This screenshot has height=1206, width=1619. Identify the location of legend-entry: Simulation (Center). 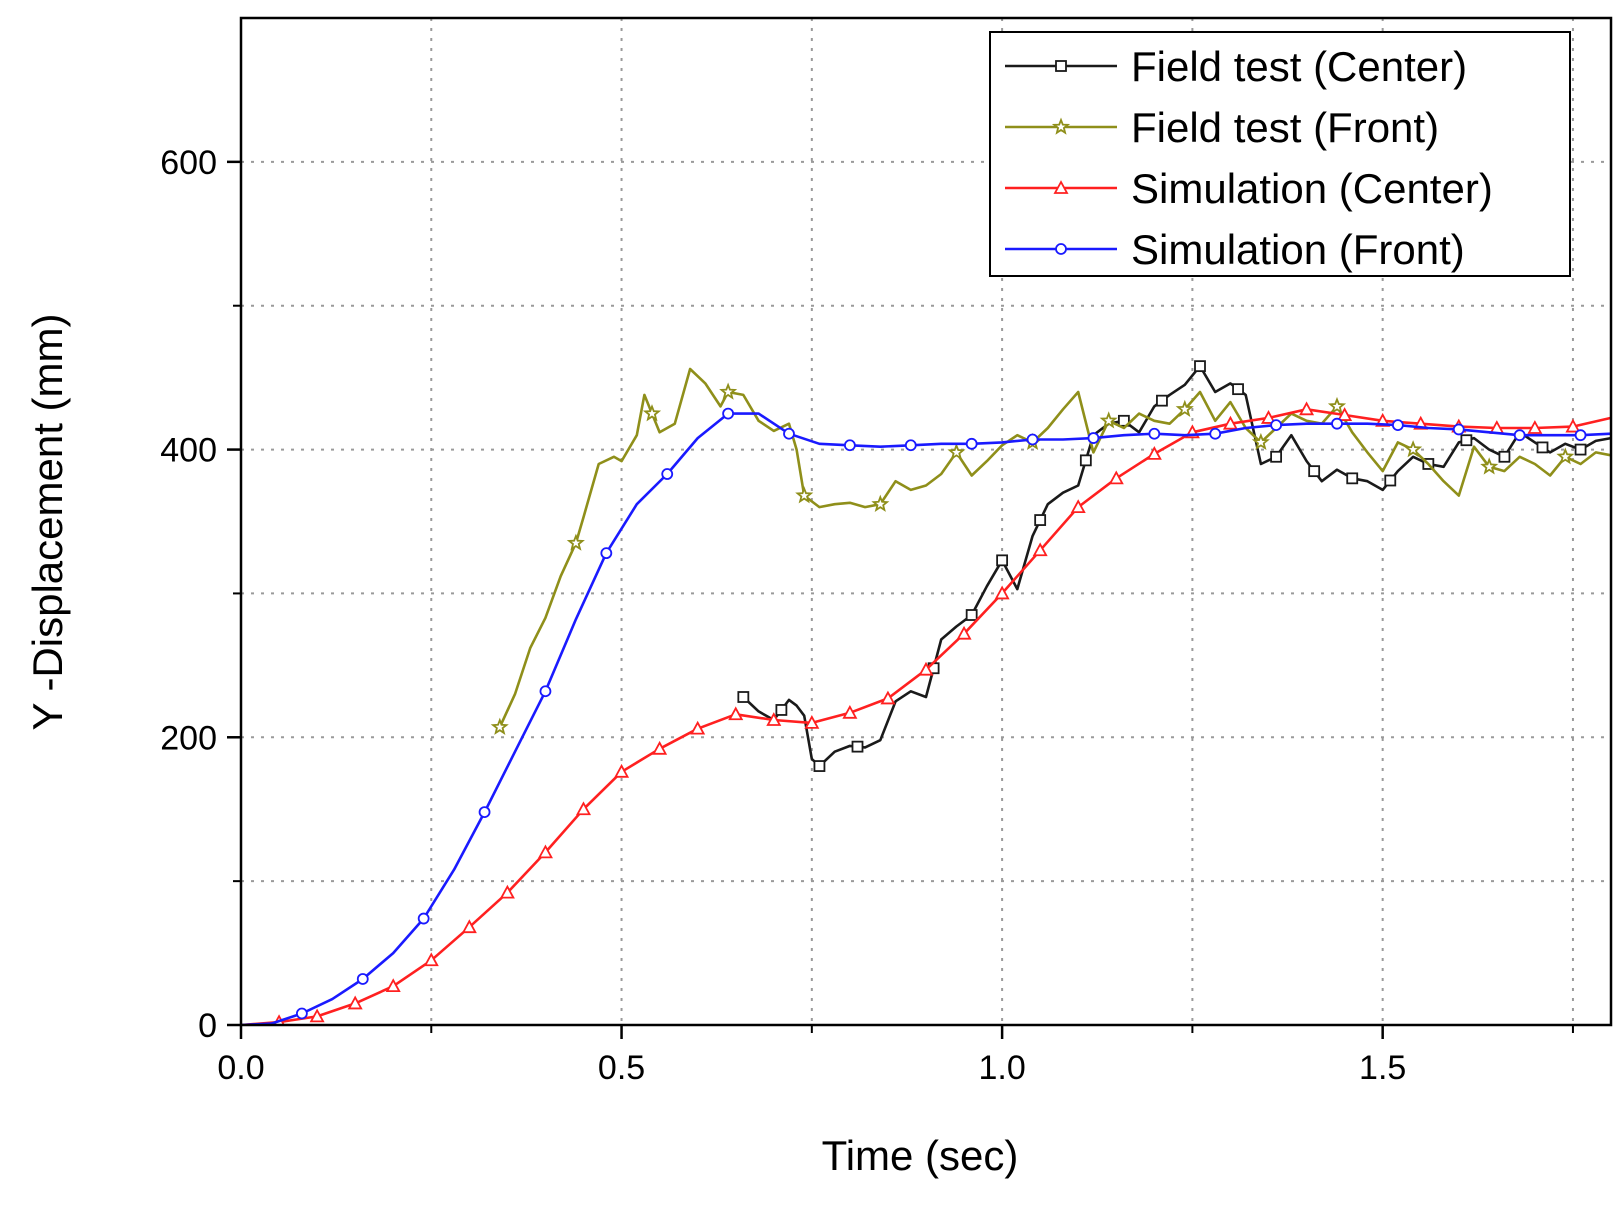
(1249, 188).